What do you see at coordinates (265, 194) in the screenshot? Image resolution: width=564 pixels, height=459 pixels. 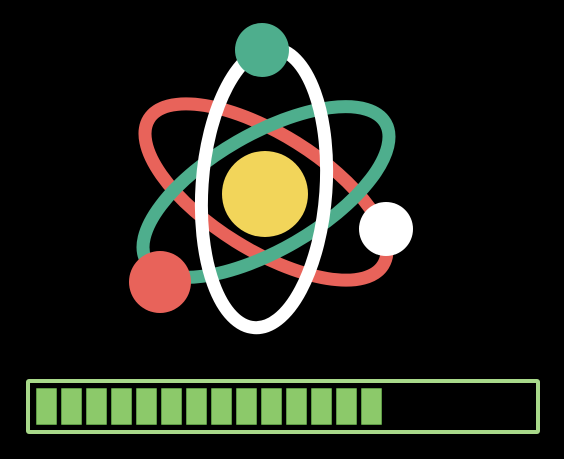 I see `nucleus` at bounding box center [265, 194].